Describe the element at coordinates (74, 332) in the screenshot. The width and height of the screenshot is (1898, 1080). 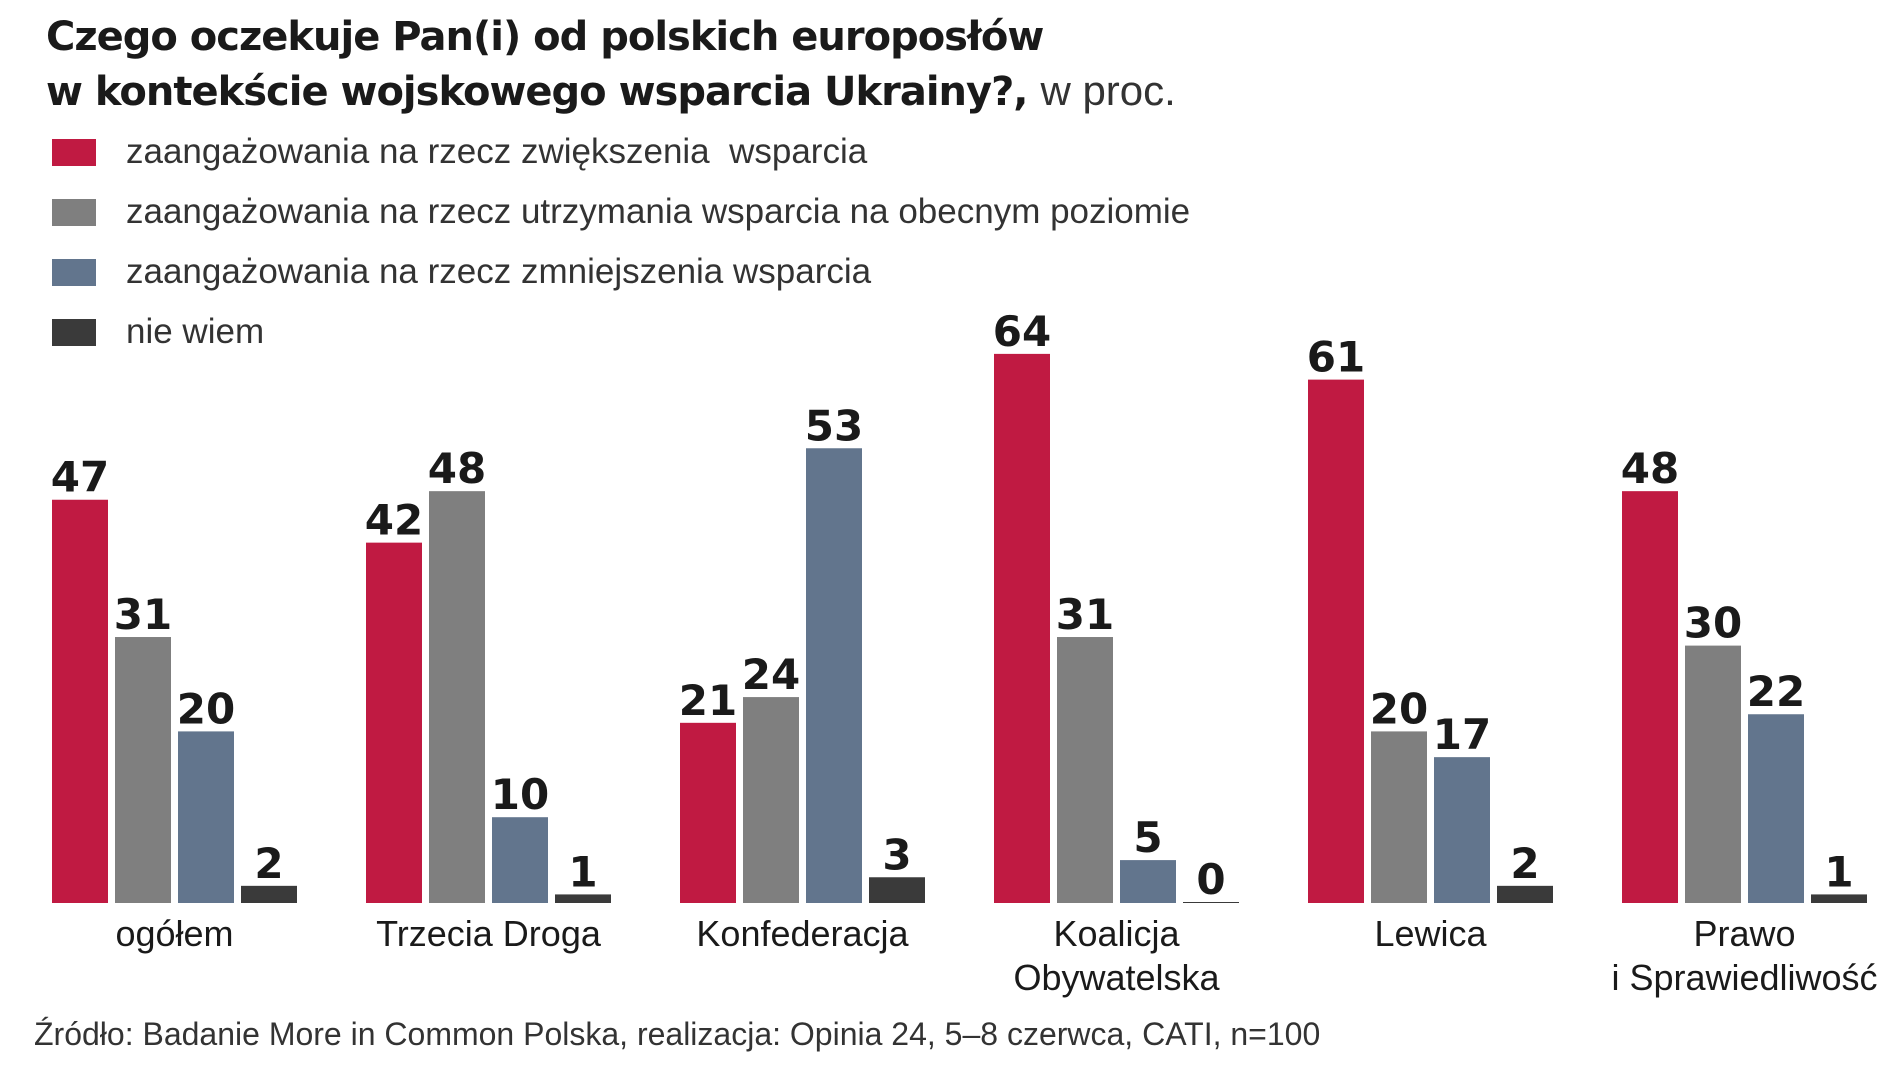
I see `legend-swatch-dont-know` at that location.